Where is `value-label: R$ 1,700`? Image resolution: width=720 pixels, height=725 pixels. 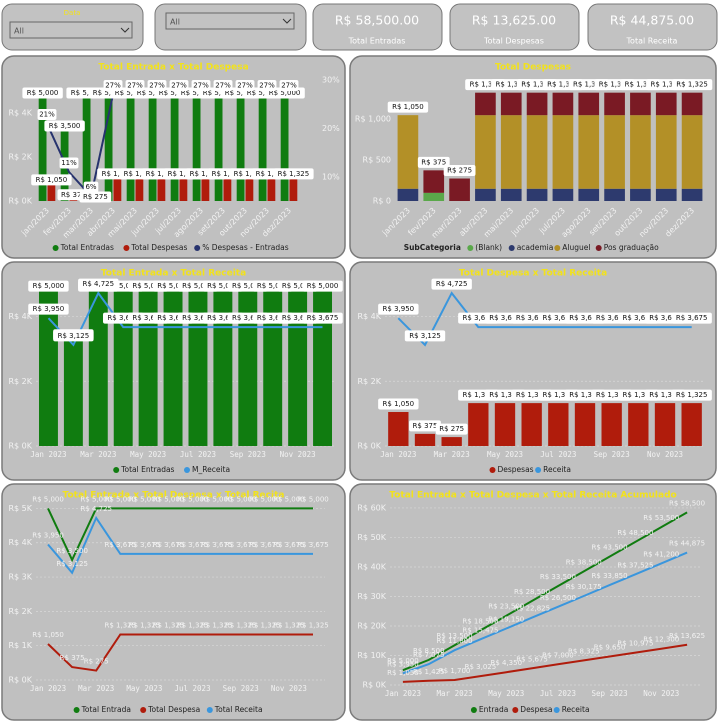 value-label: R$ 1,700 is located at coordinates (455, 671).